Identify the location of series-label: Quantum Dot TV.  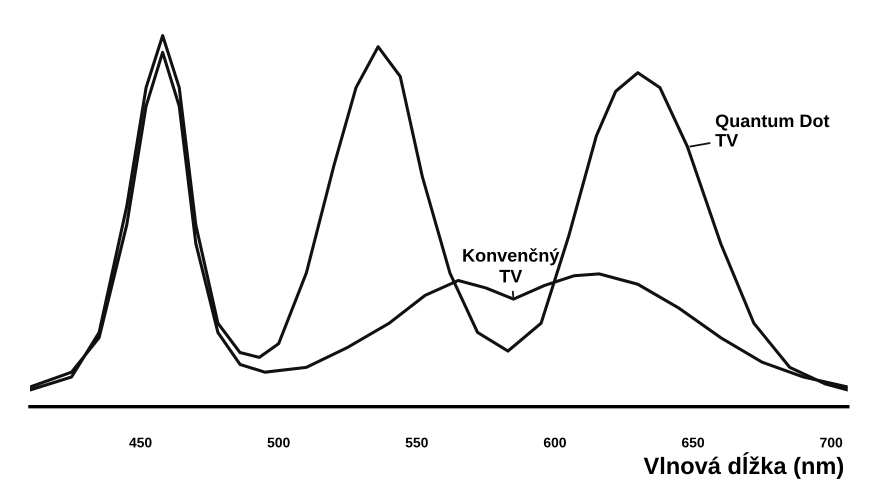
(772, 130).